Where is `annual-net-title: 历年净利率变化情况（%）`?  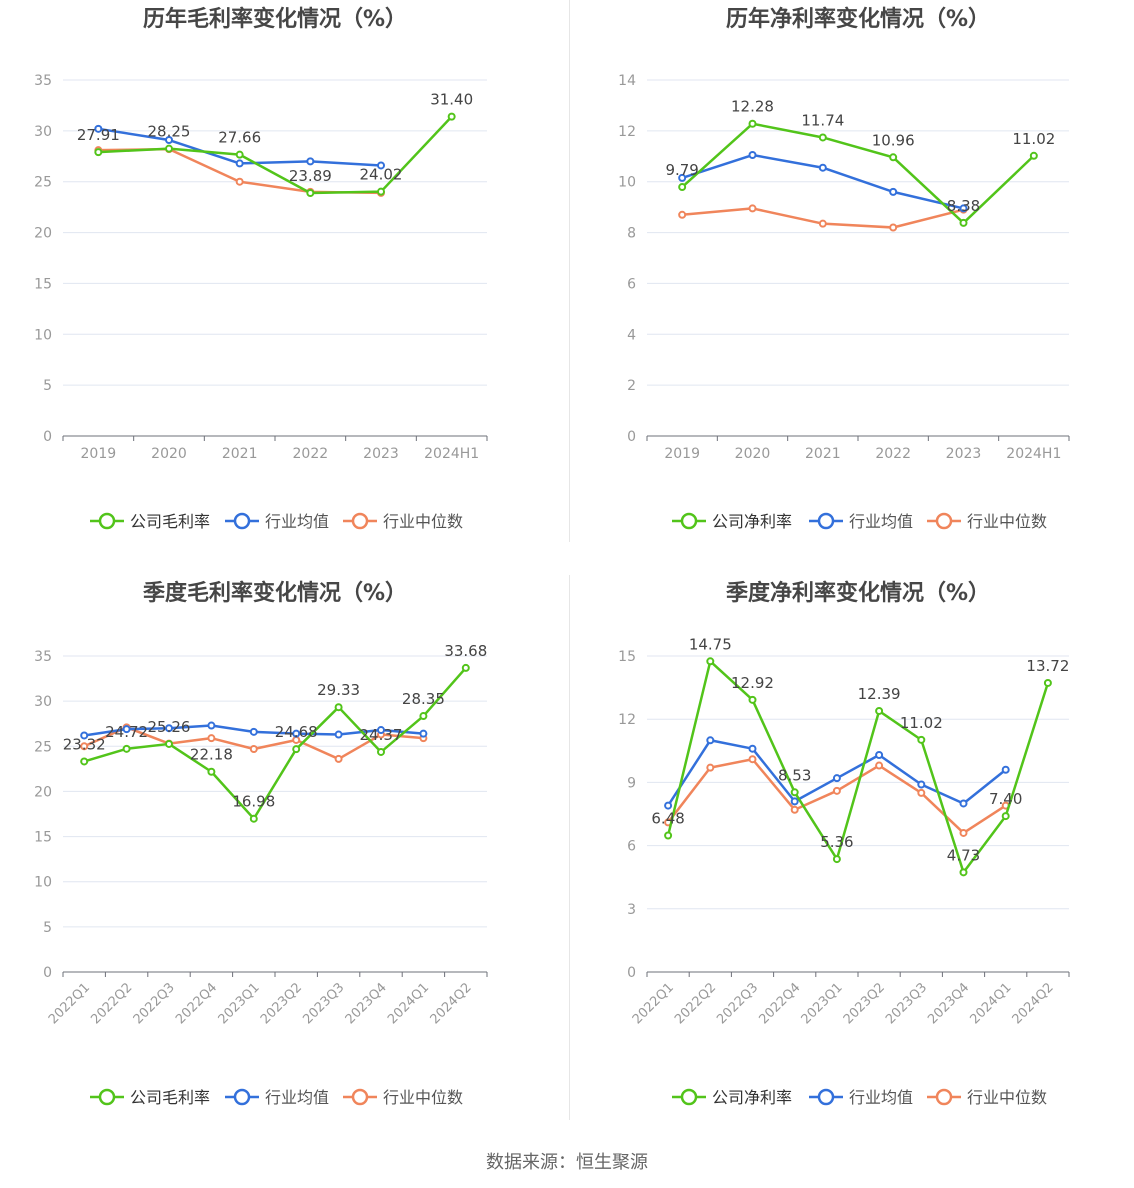
annual-net-title: 历年净利率变化情况（%） is located at coordinates (858, 19).